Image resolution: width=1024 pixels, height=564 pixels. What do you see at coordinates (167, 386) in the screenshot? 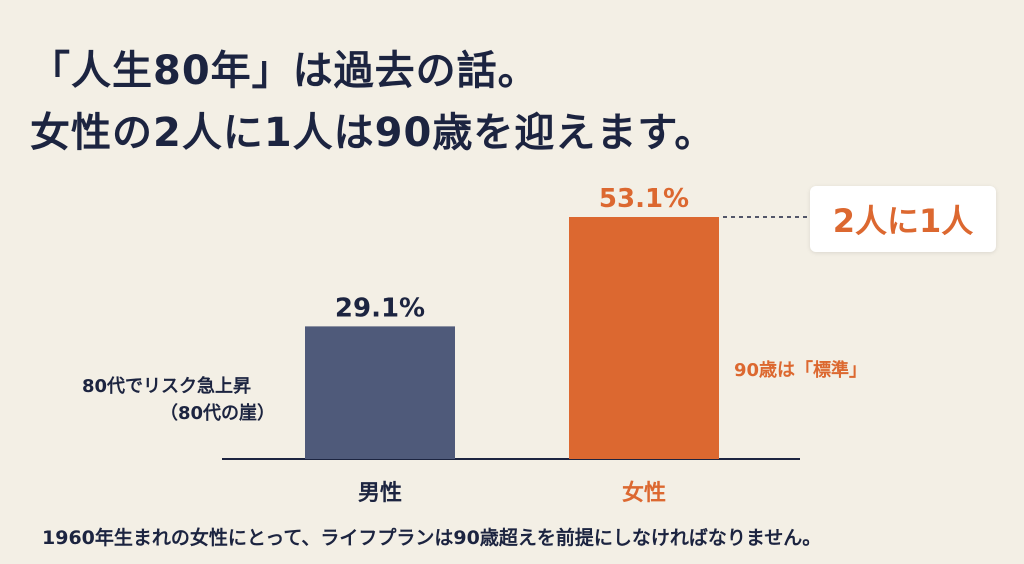
I see `male-note-line-1: 80代でリスク急上昇` at bounding box center [167, 386].